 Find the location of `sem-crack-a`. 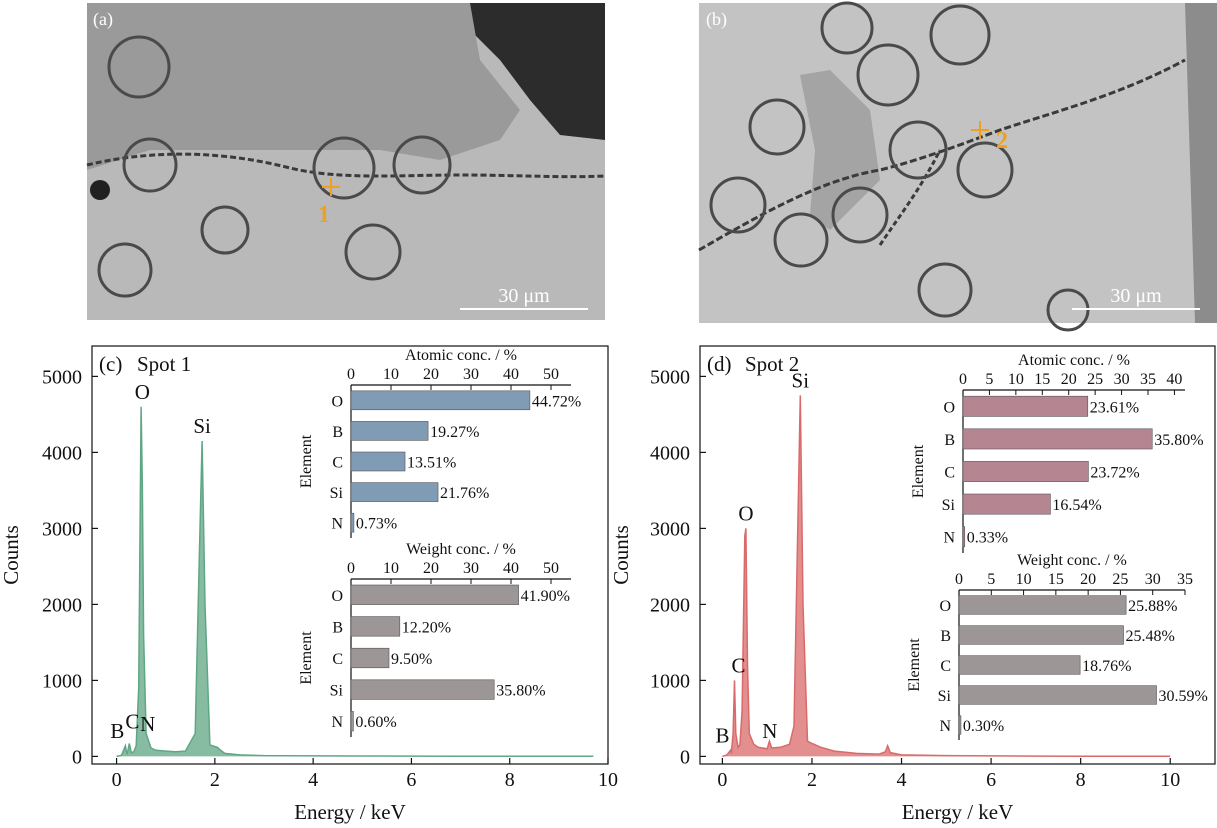

sem-crack-a is located at coordinates (346, 165).